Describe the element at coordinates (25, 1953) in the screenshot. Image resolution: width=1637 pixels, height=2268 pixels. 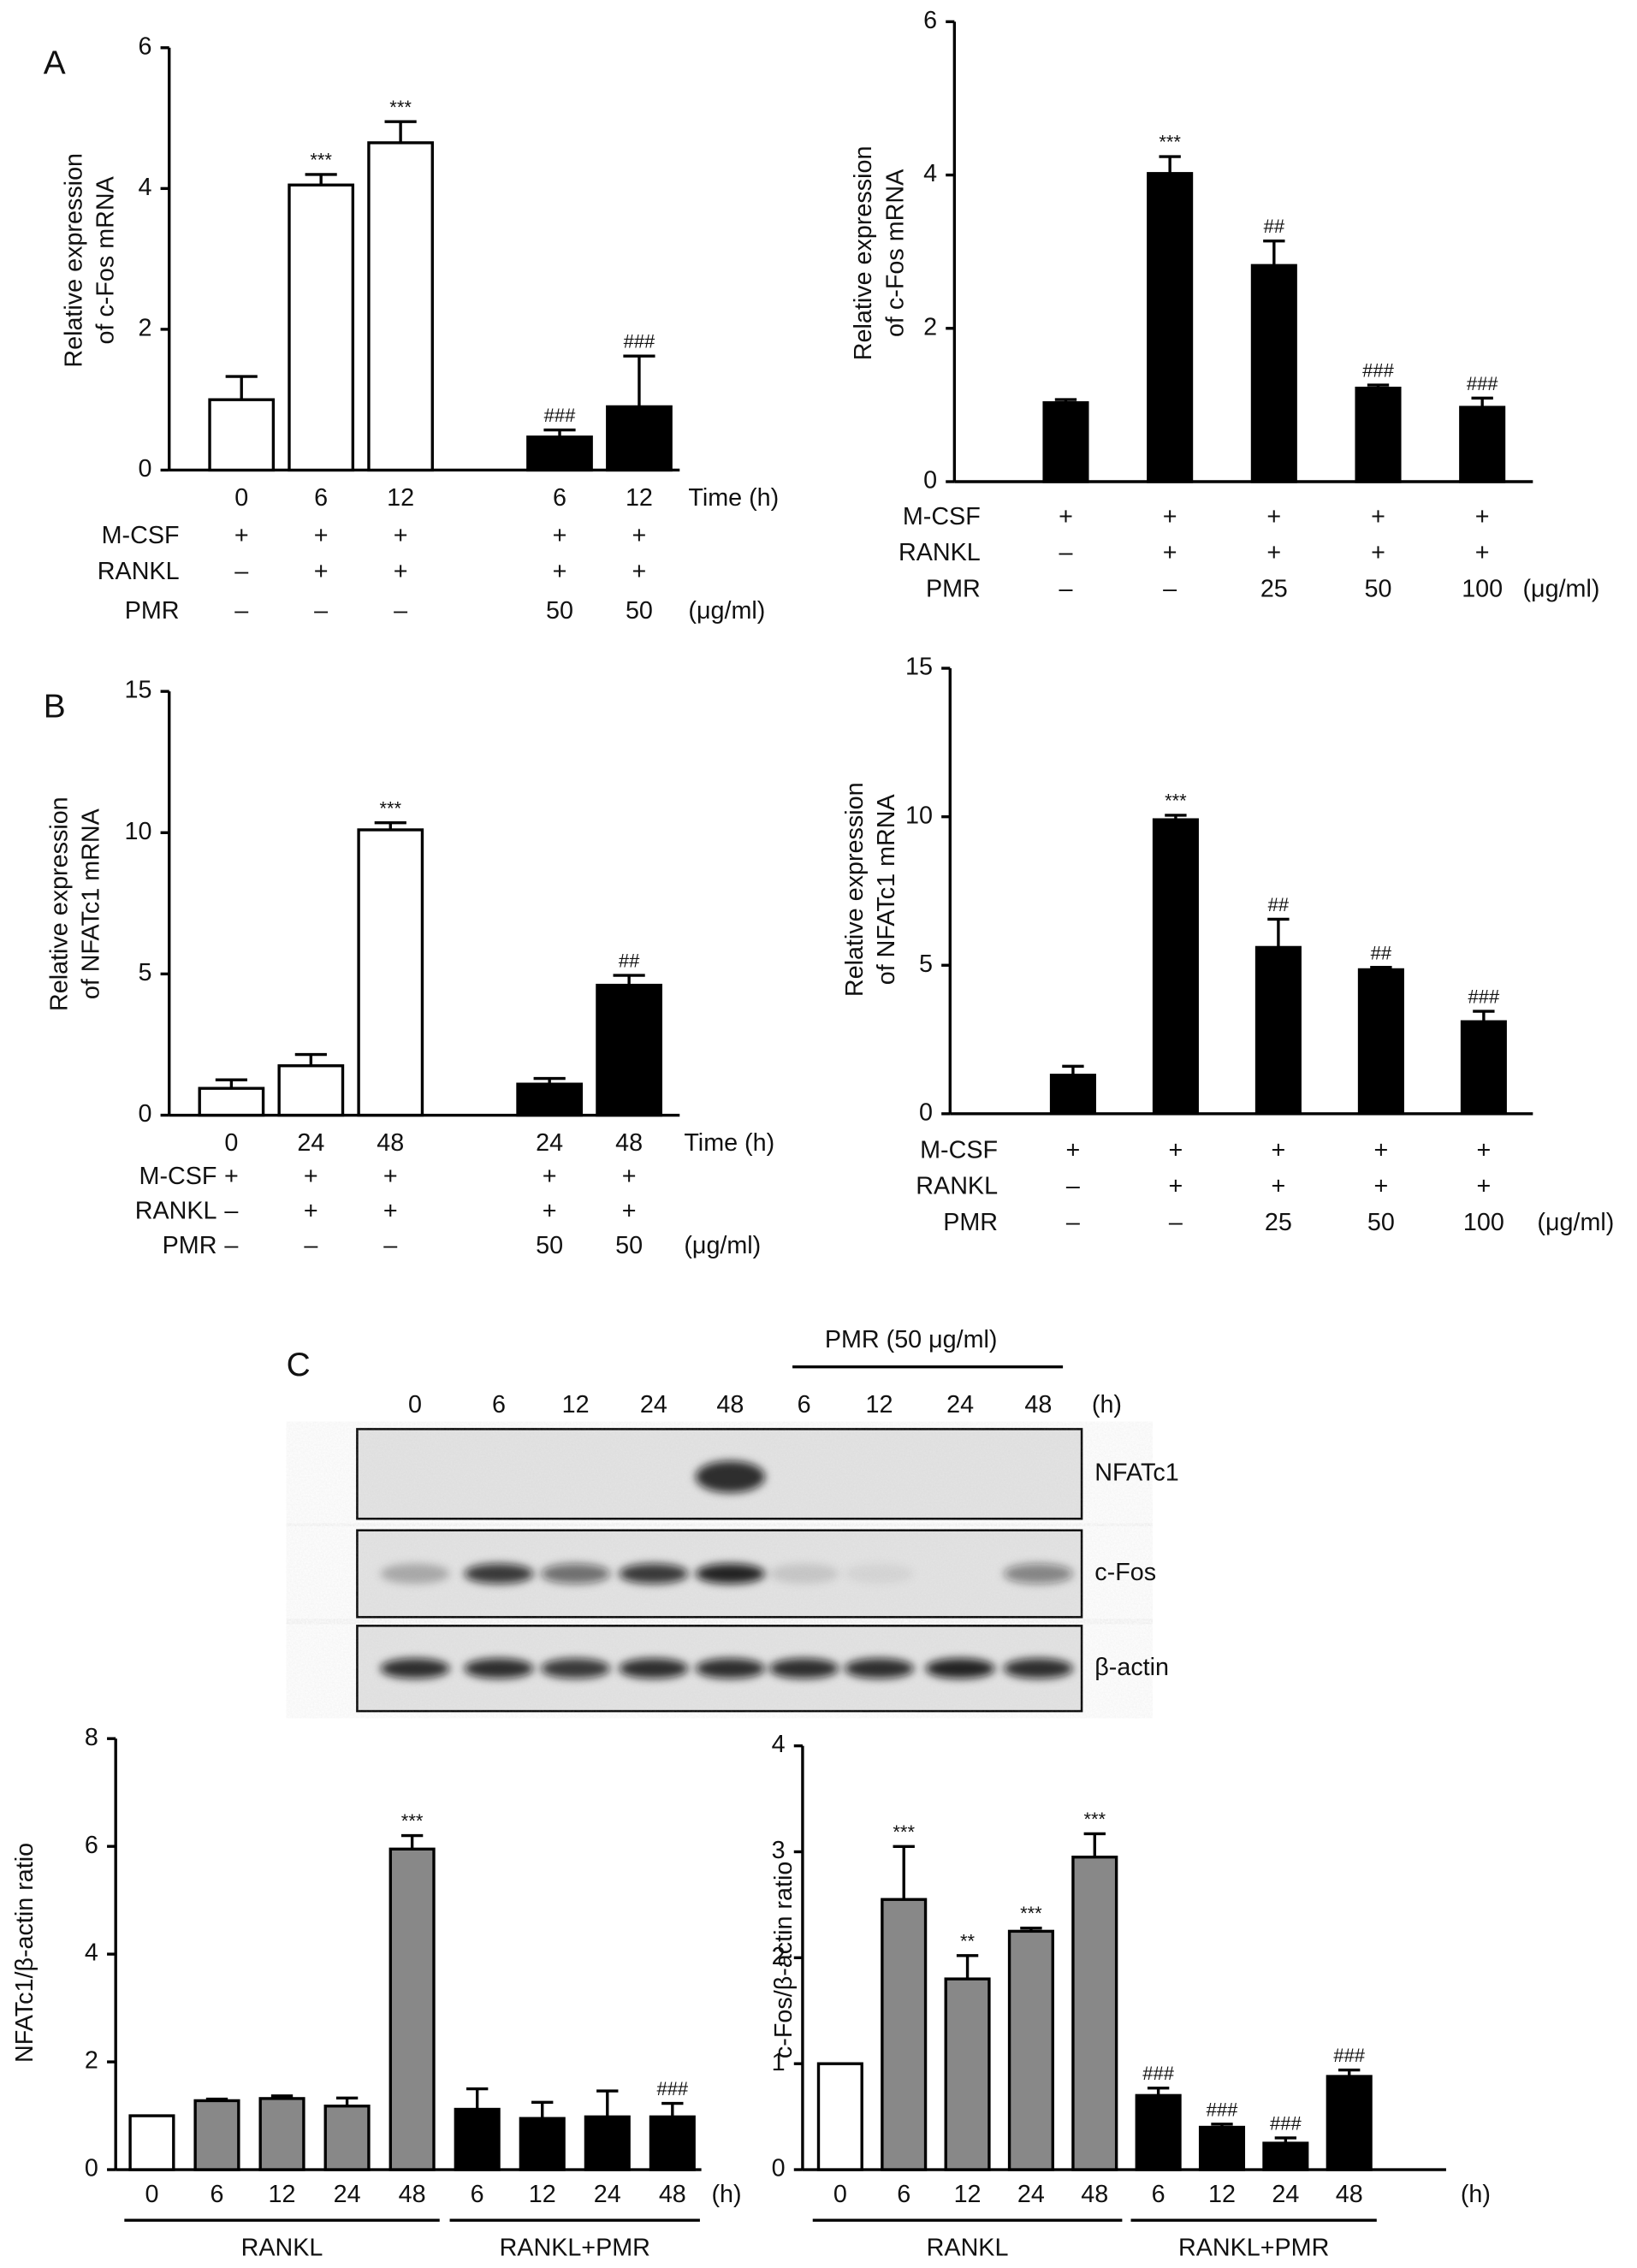
I see `y-axis-label: NFATc1/β-actin ratio` at that location.